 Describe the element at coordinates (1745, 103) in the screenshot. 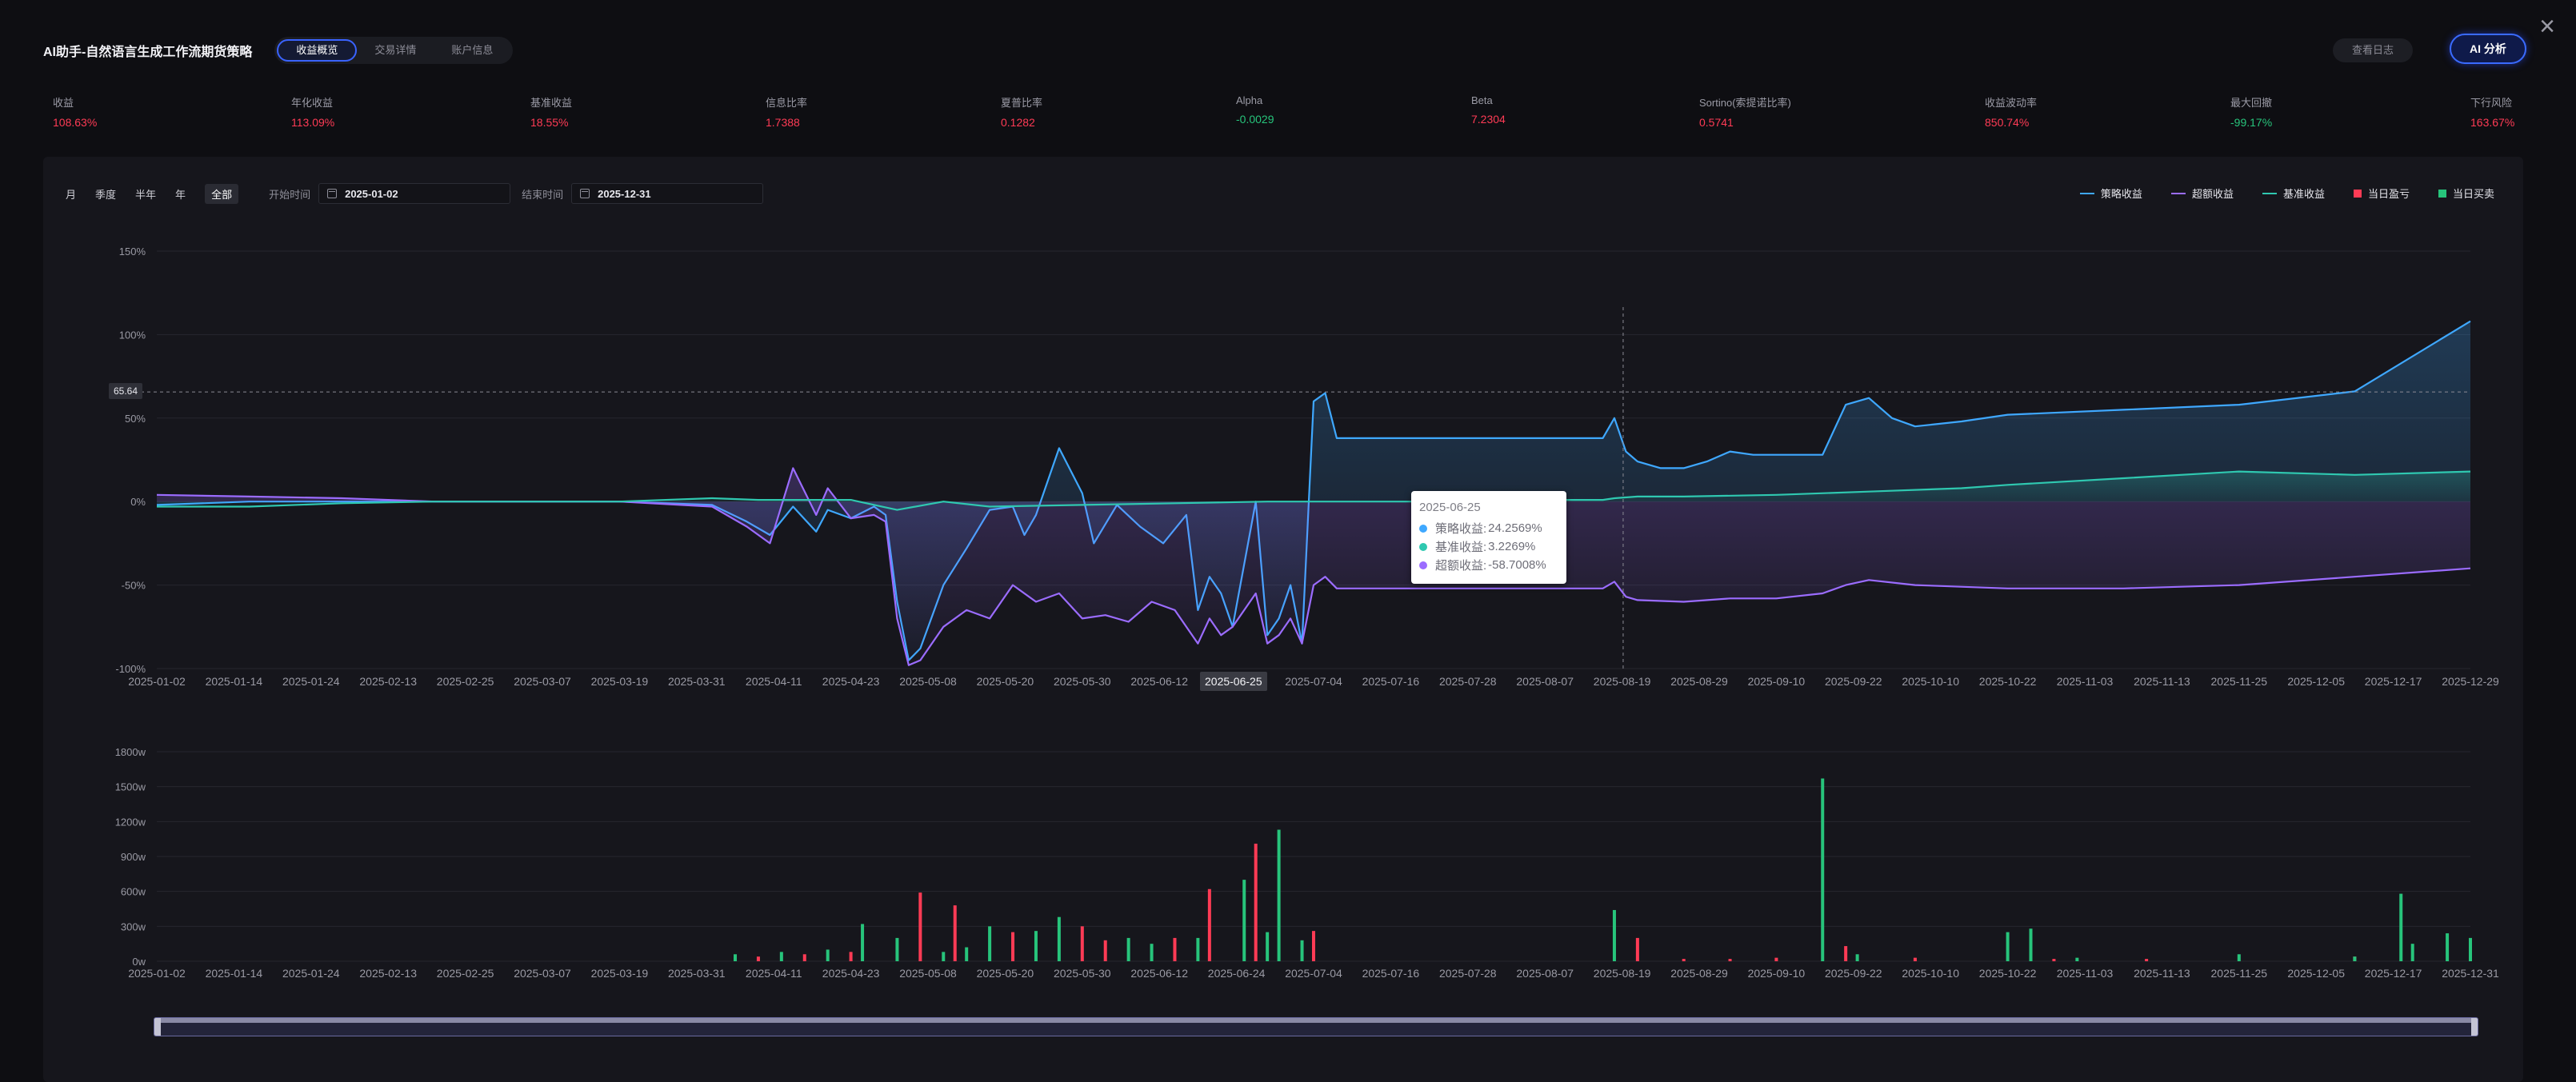

I see `metric-label: Sortino(索提诺比率)` at that location.